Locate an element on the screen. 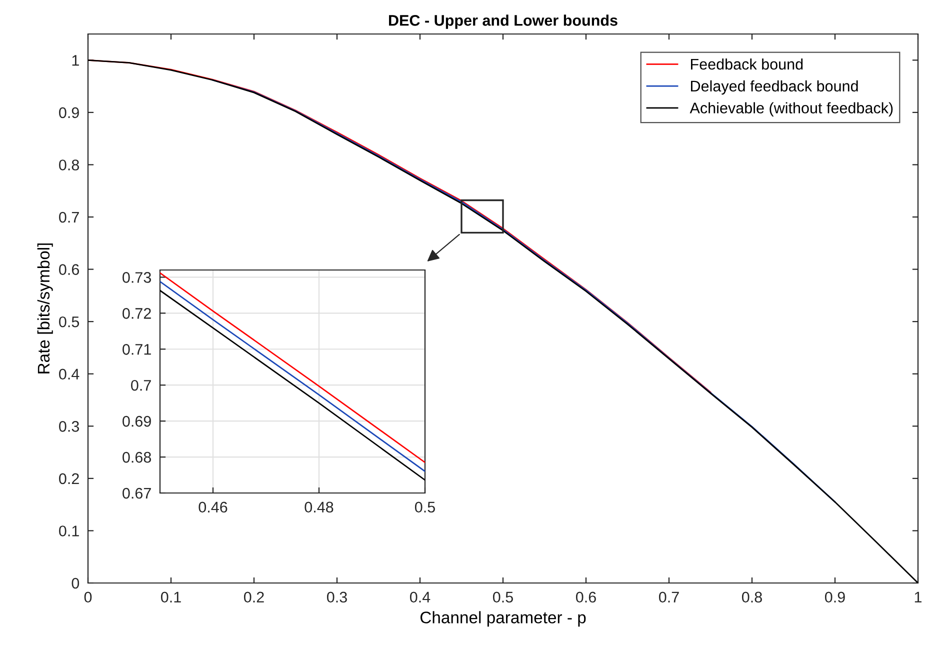 The width and height of the screenshot is (926, 656). y-tick-label: 1 is located at coordinates (75, 60).